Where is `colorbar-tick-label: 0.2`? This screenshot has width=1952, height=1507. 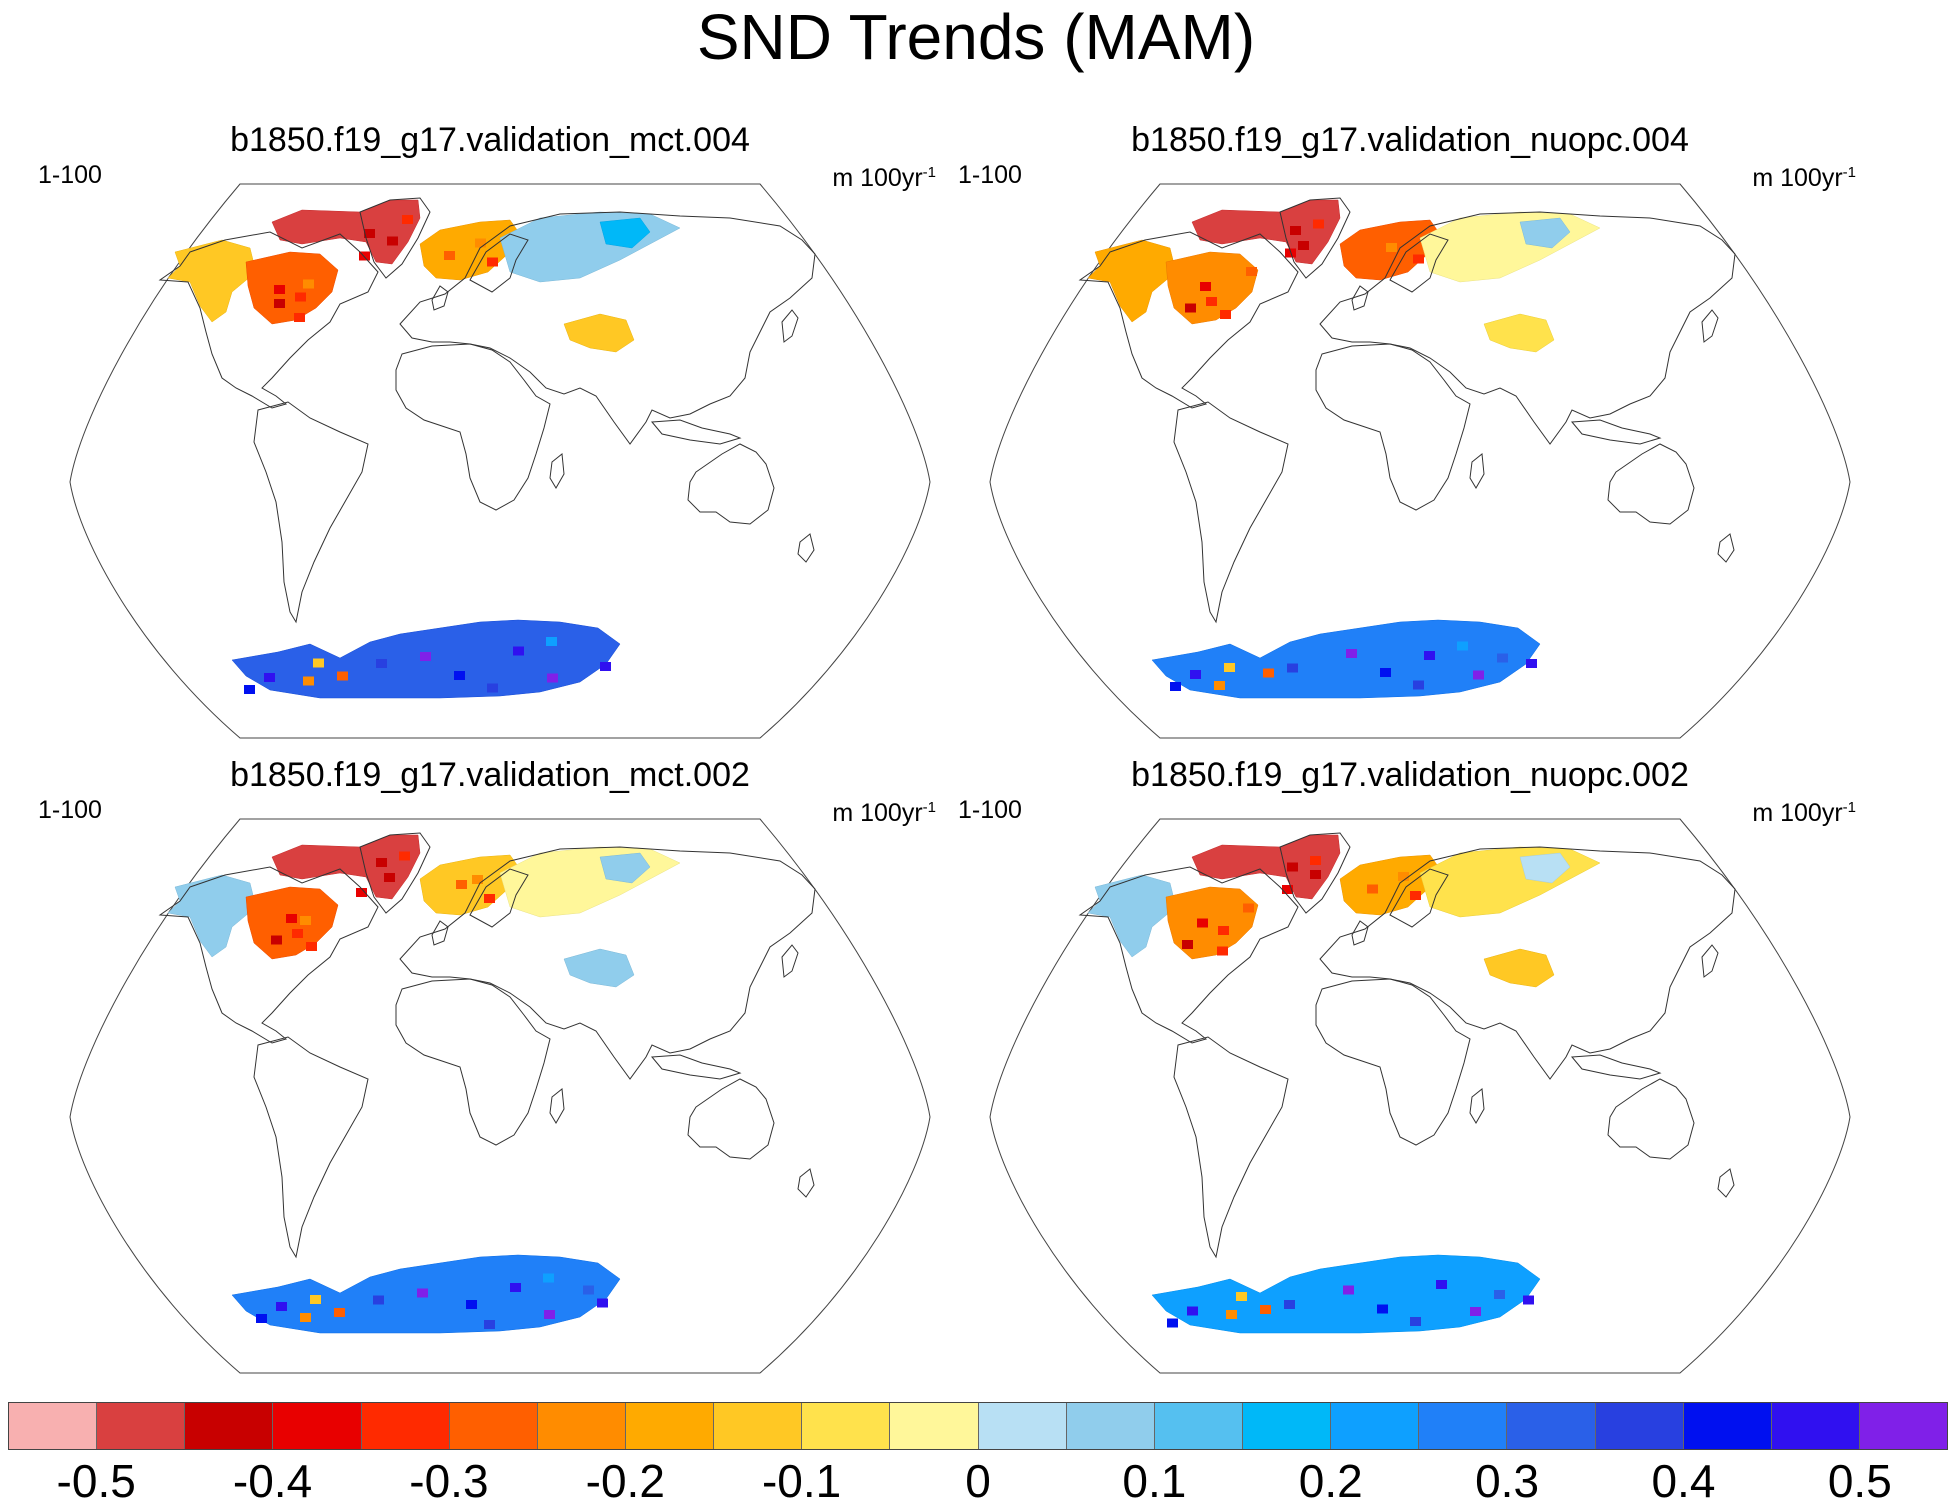 colorbar-tick-label: 0.2 is located at coordinates (1330, 1481).